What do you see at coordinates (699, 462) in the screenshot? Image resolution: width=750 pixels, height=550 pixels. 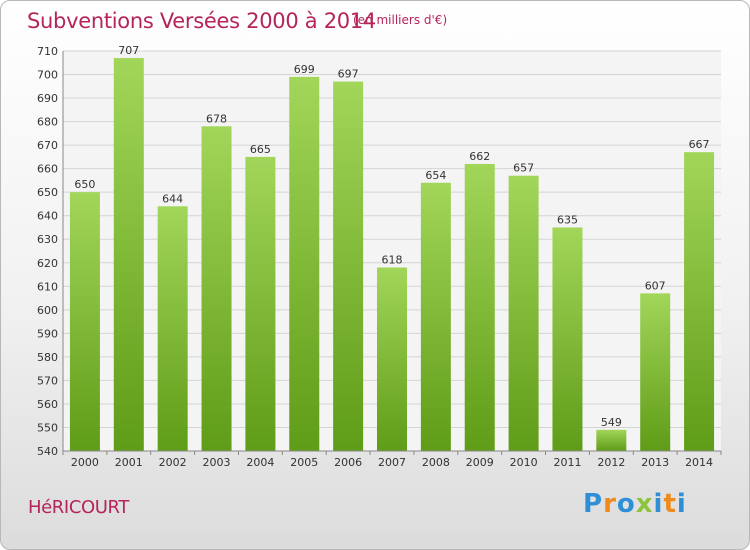 I see `x-tick-label: 2014` at bounding box center [699, 462].